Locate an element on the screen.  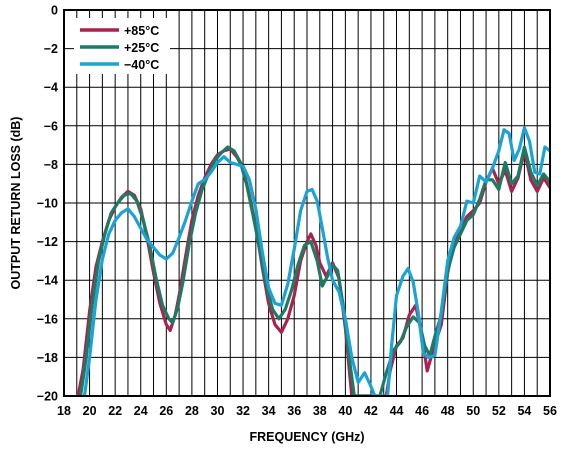
legend-label-minus40c: −40°C is located at coordinates (141, 65).